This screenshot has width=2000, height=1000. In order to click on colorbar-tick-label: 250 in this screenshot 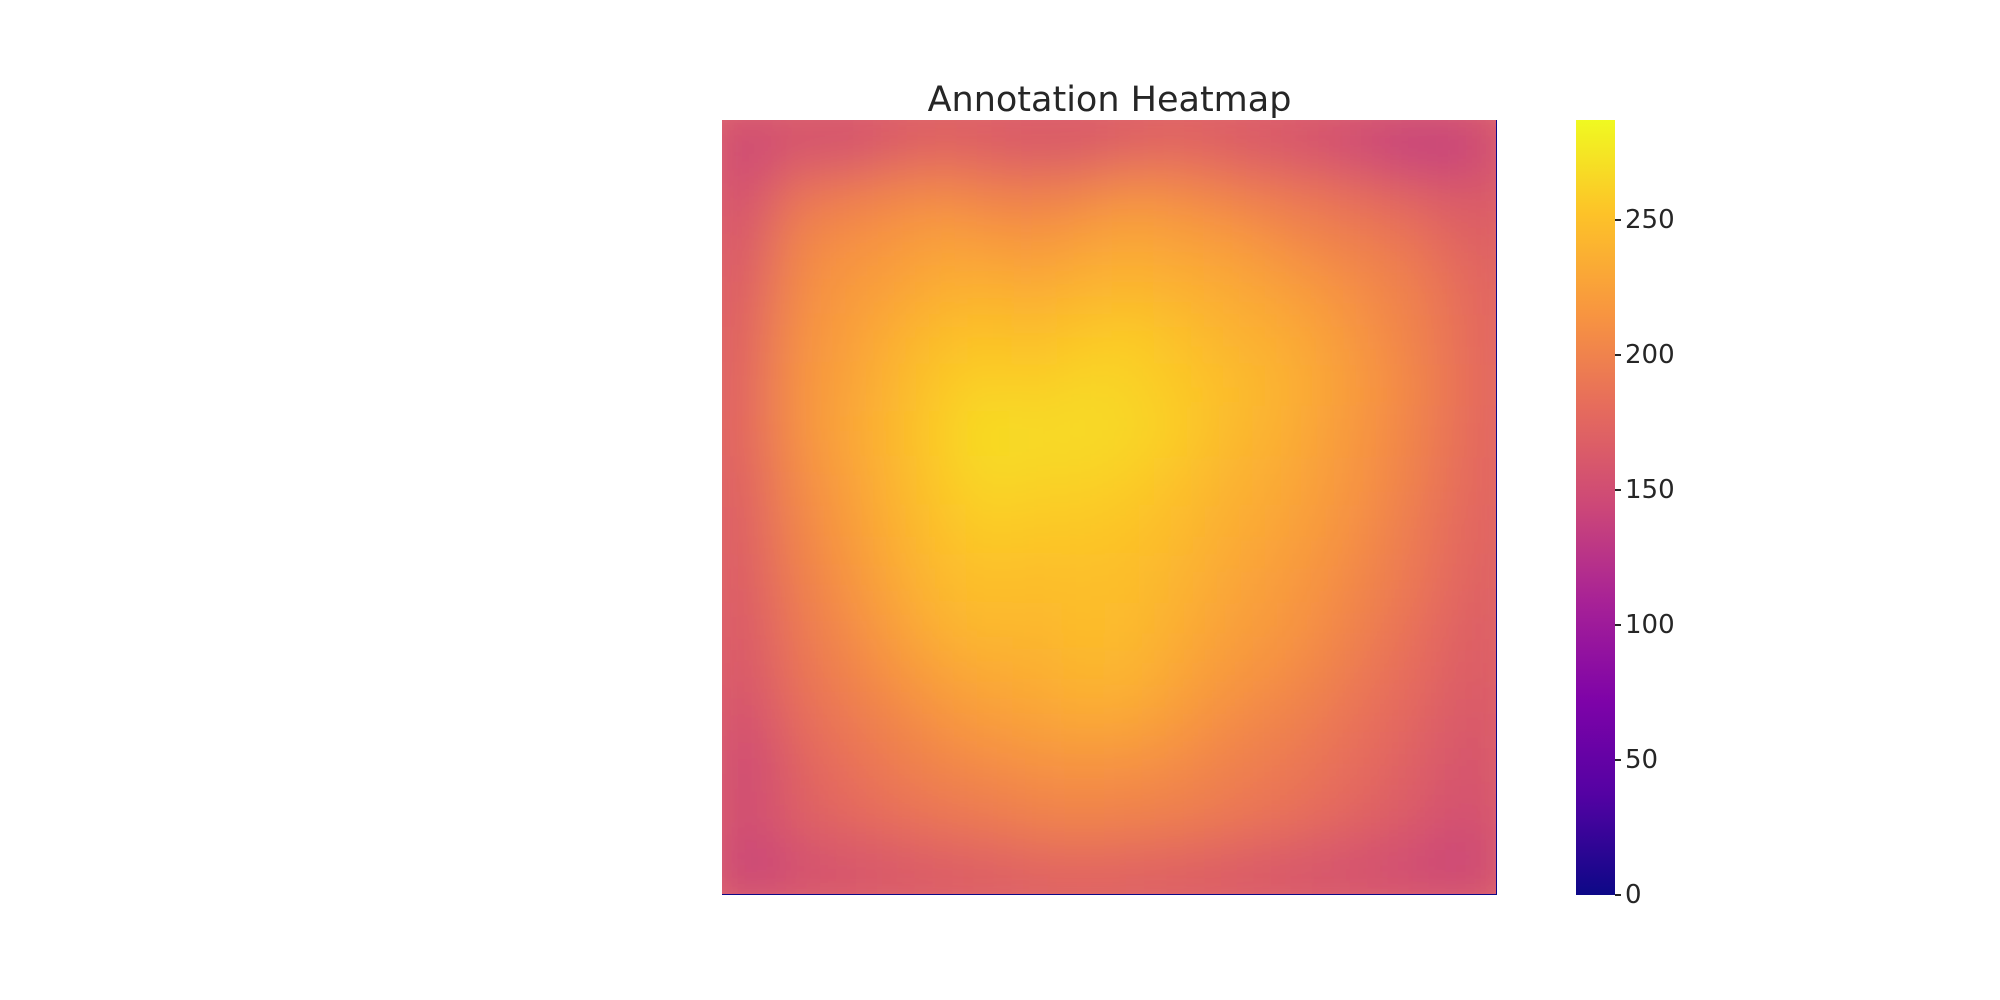, I will do `click(1650, 219)`.